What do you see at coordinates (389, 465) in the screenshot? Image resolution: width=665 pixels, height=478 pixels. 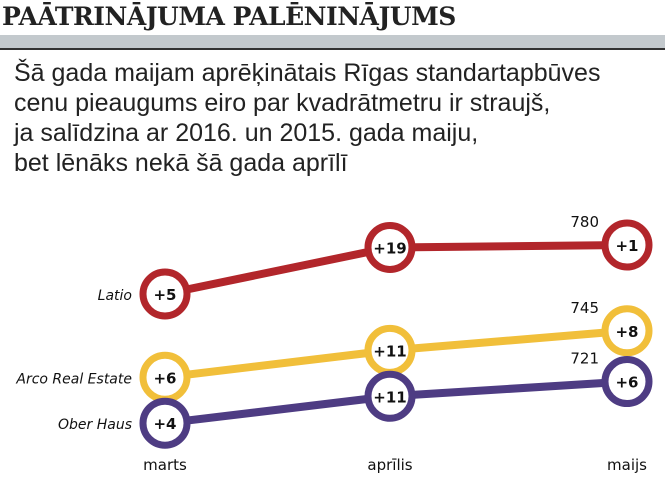 I see `x-tick-label: aprīlis` at bounding box center [389, 465].